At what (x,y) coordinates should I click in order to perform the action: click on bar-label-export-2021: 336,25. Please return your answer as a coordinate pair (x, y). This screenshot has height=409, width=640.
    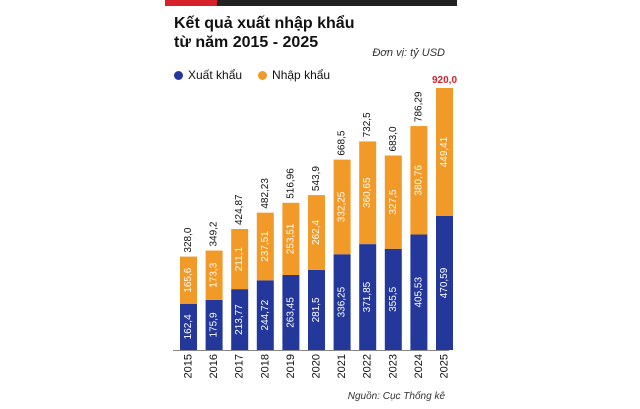
    Looking at the image, I should click on (342, 301).